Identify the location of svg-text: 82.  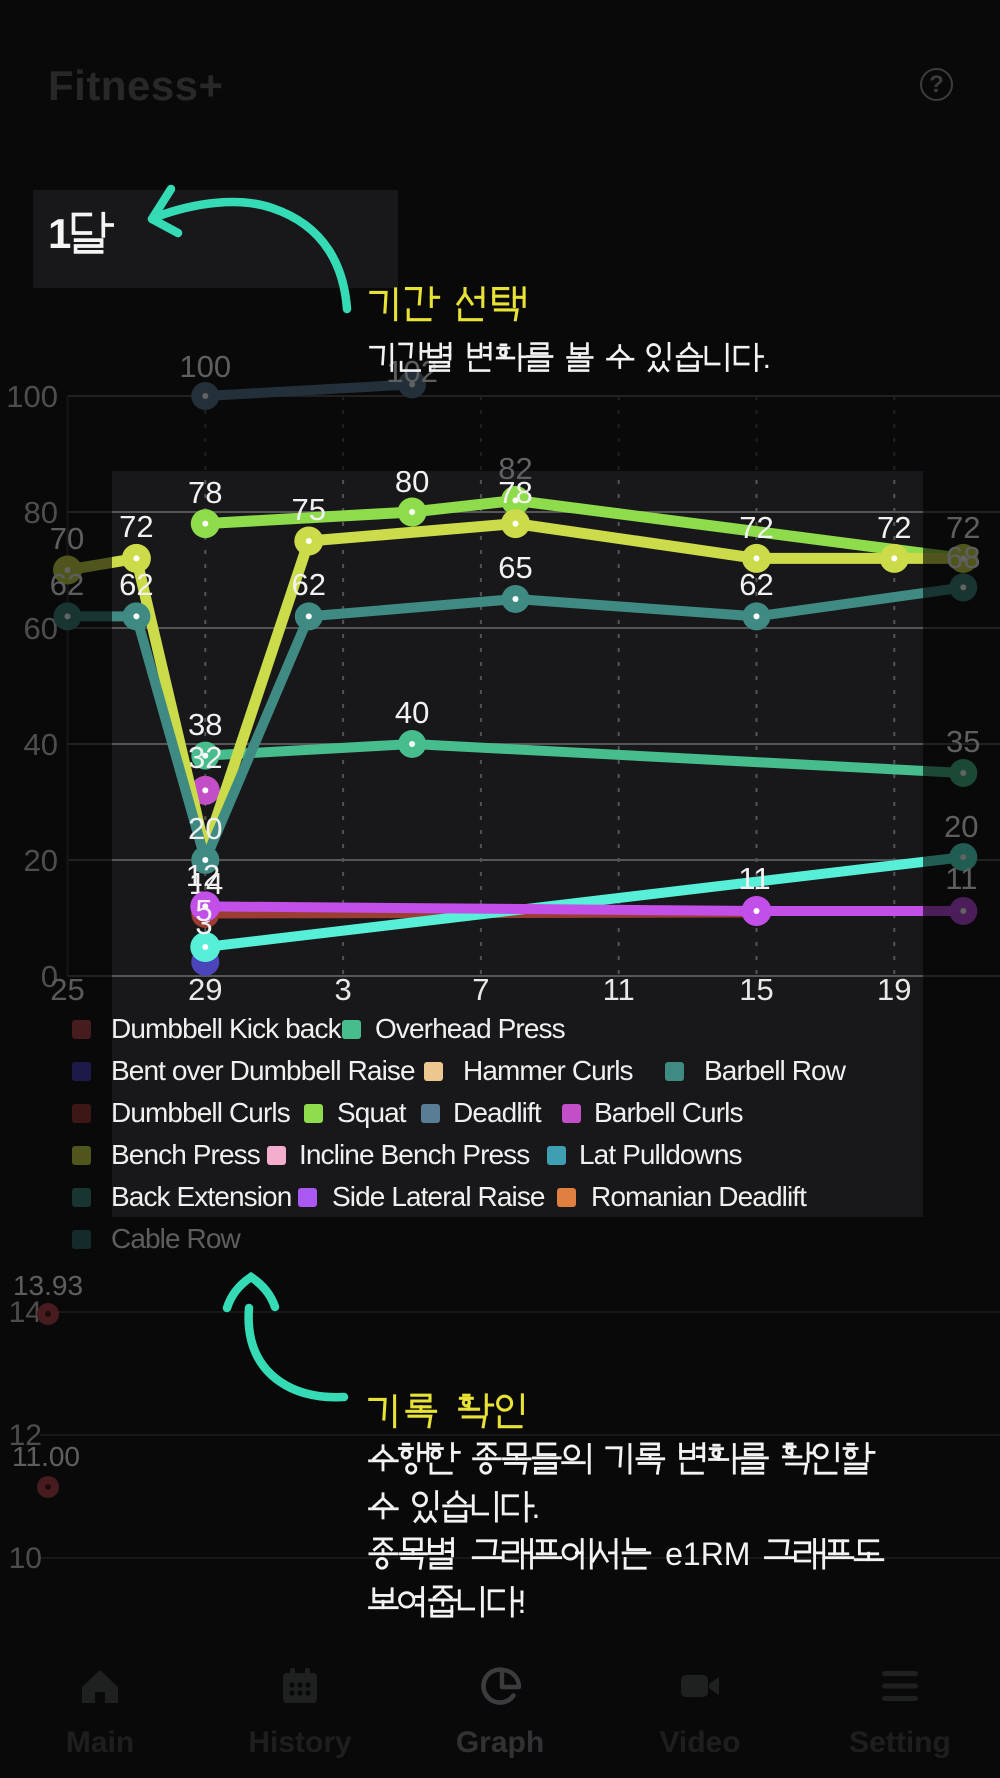
(515, 468).